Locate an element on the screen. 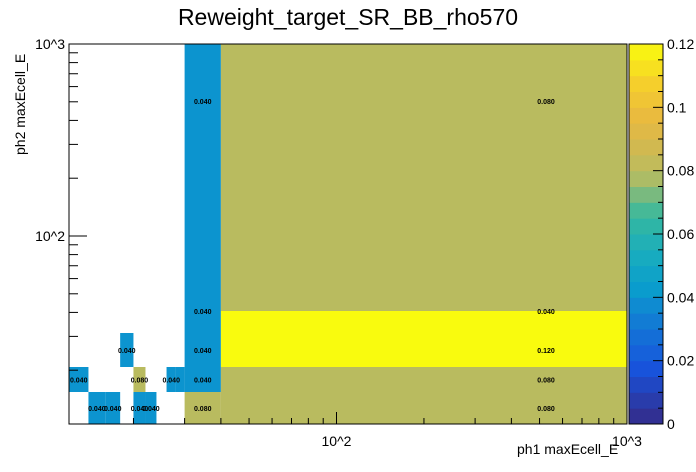 This screenshot has width=696, height=472. chart-title: Reweight_target_SR_BB_rho570 is located at coordinates (348, 17).